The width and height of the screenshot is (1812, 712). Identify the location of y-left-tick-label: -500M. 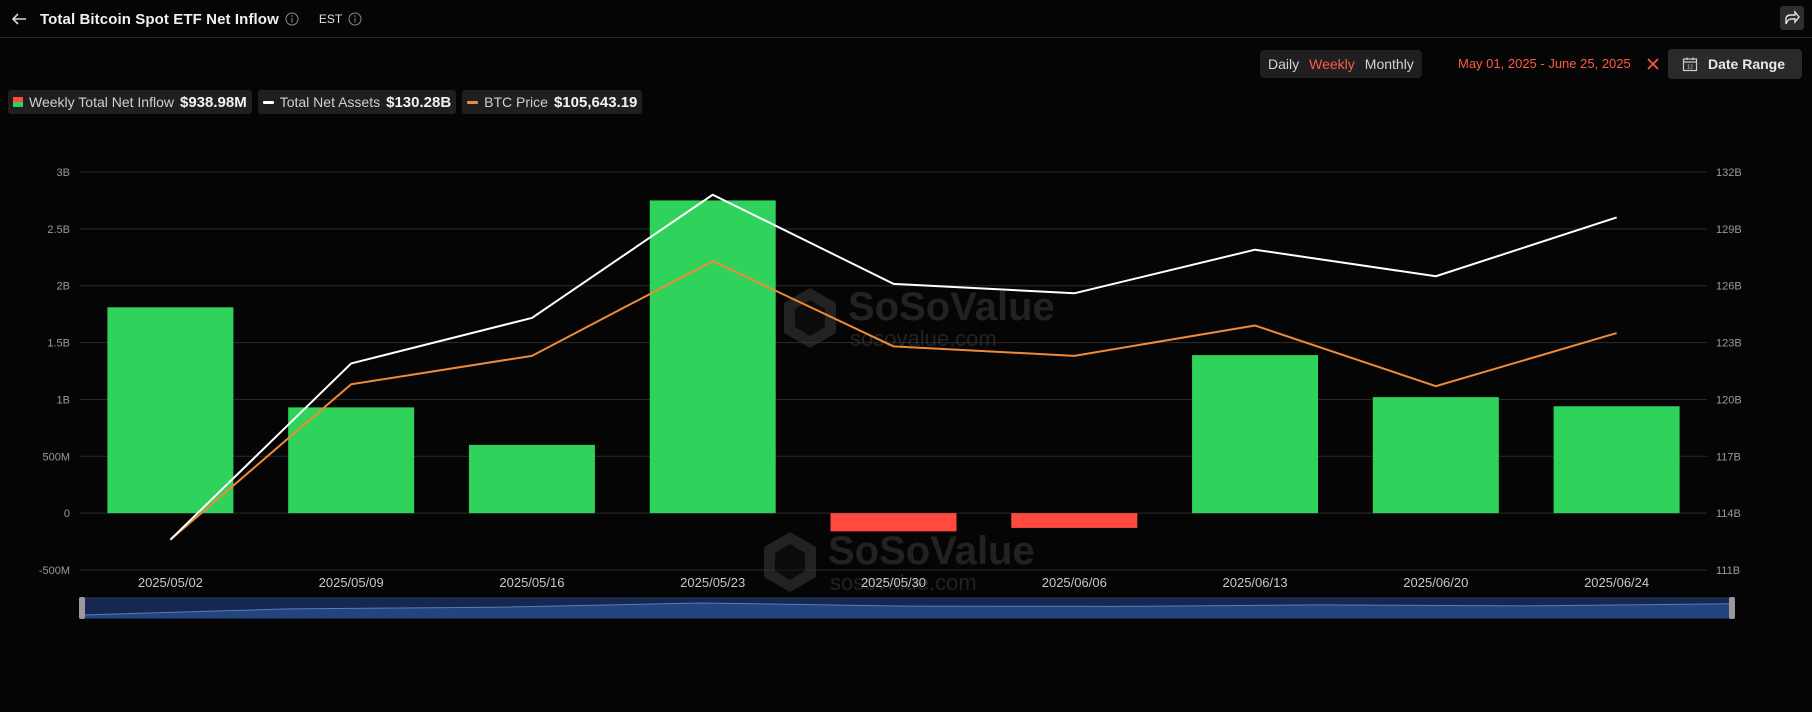
(54, 571).